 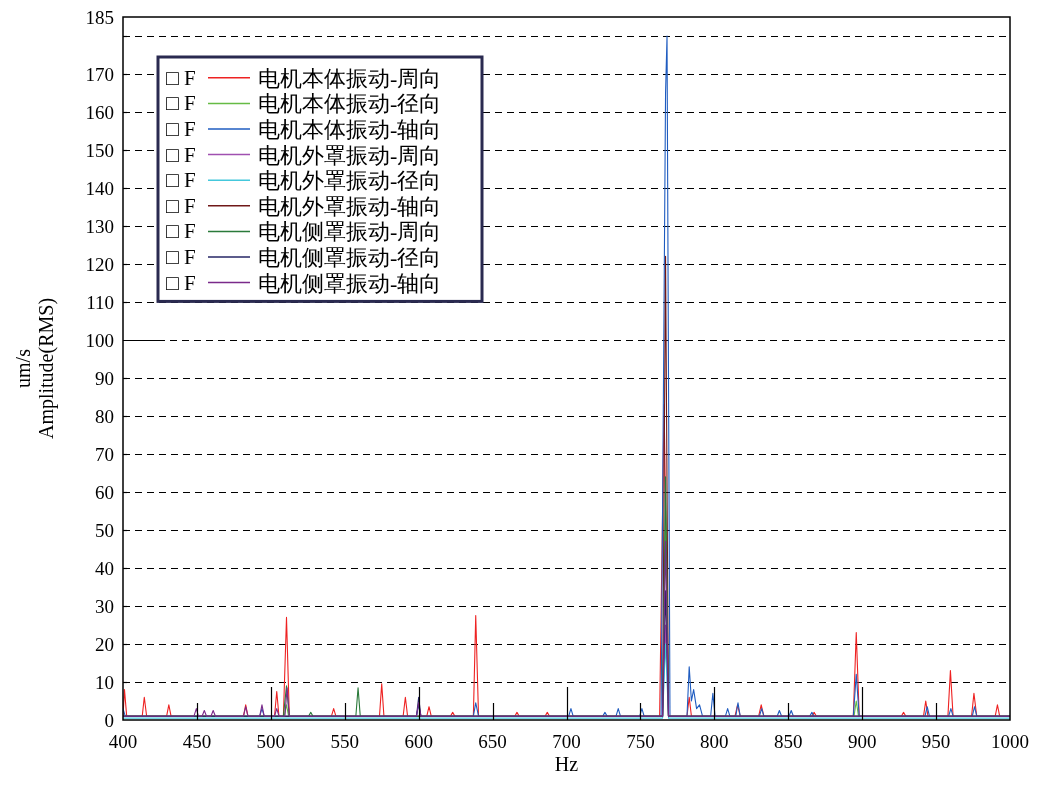 I want to click on y-tick-label: 70, so click(x=104, y=454).